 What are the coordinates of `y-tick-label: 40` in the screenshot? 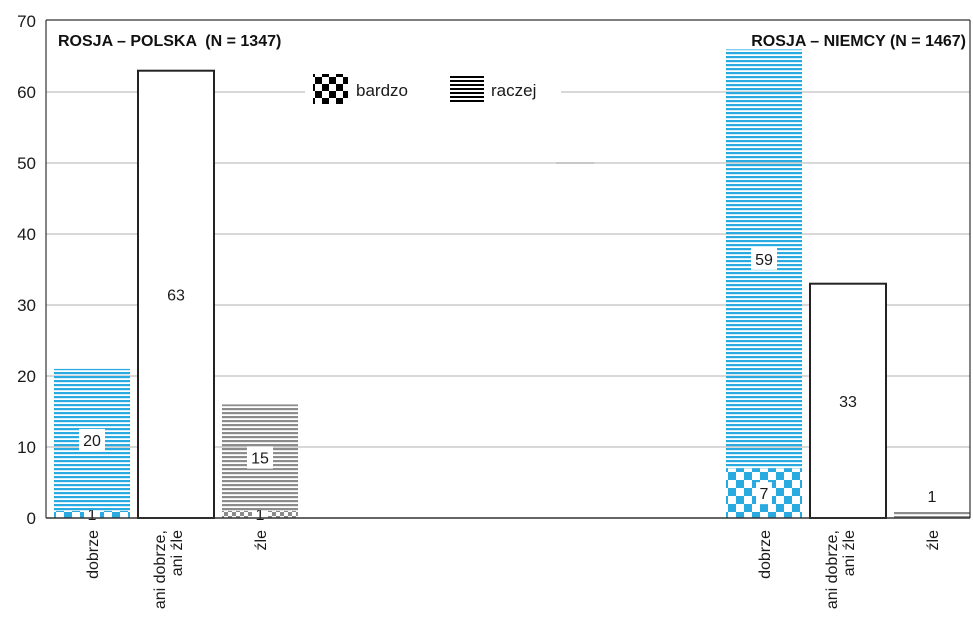 It's located at (26, 234).